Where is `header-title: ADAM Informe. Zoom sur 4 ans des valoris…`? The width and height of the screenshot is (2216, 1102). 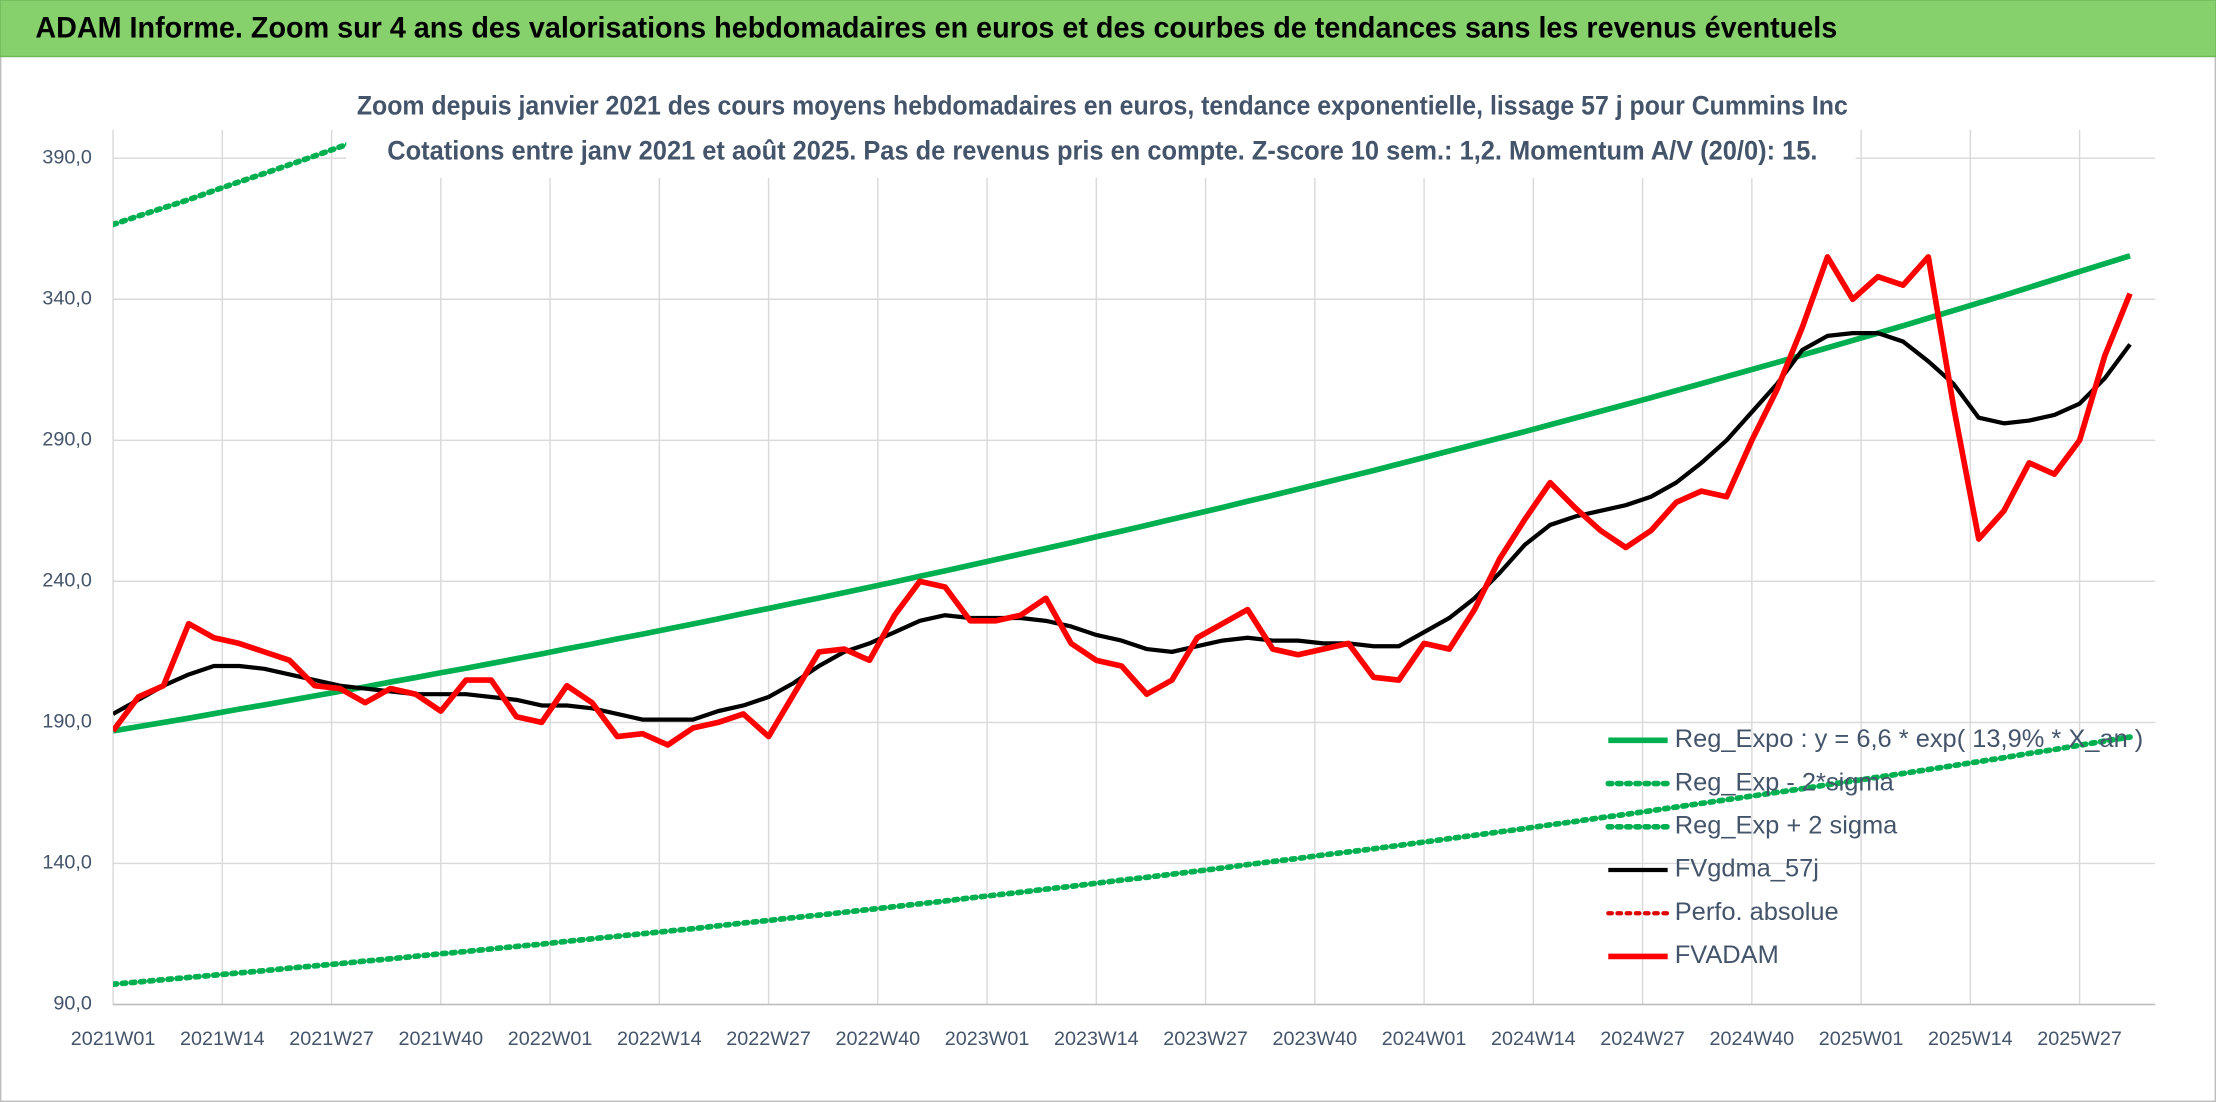 header-title: ADAM Informe. Zoom sur 4 ans des valoris… is located at coordinates (936, 28).